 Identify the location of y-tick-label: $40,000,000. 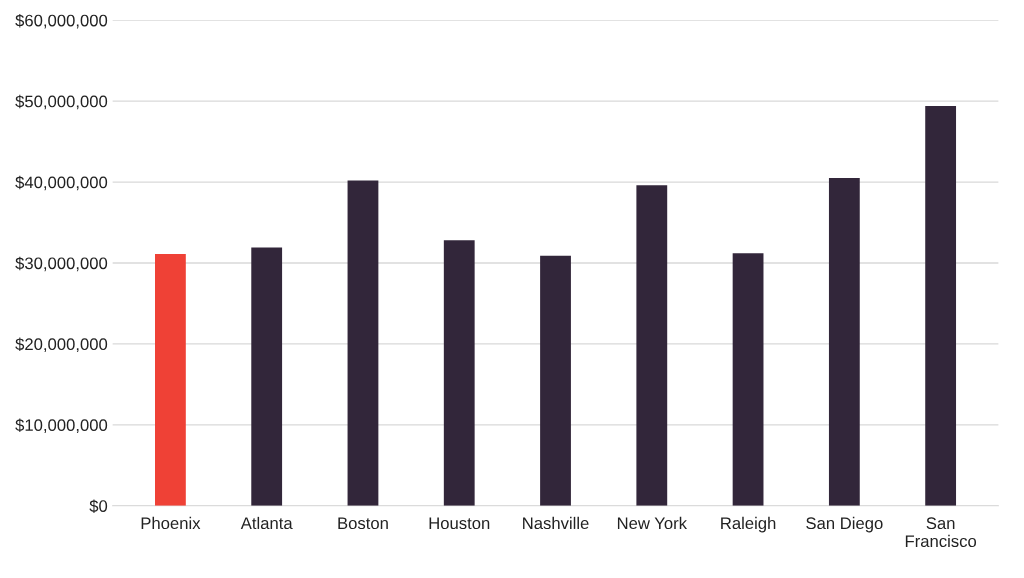
(61, 183).